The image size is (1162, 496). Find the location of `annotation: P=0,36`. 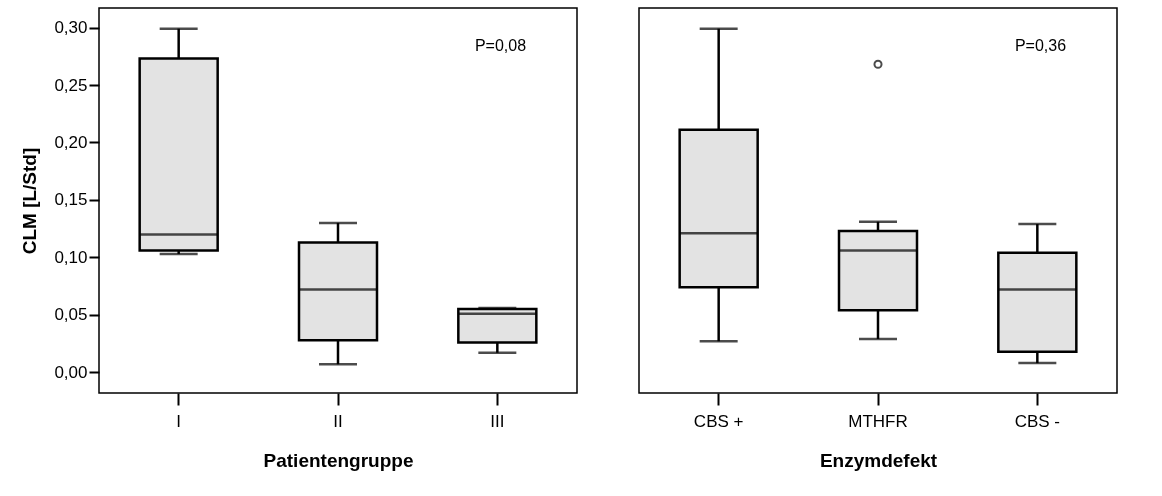

annotation: P=0,36 is located at coordinates (1040, 45).